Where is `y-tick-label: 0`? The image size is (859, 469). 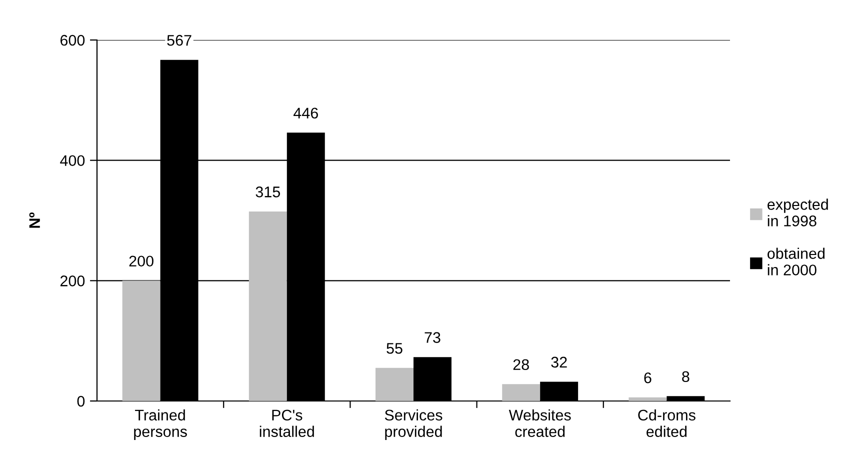
y-tick-label: 0 is located at coordinates (81, 401).